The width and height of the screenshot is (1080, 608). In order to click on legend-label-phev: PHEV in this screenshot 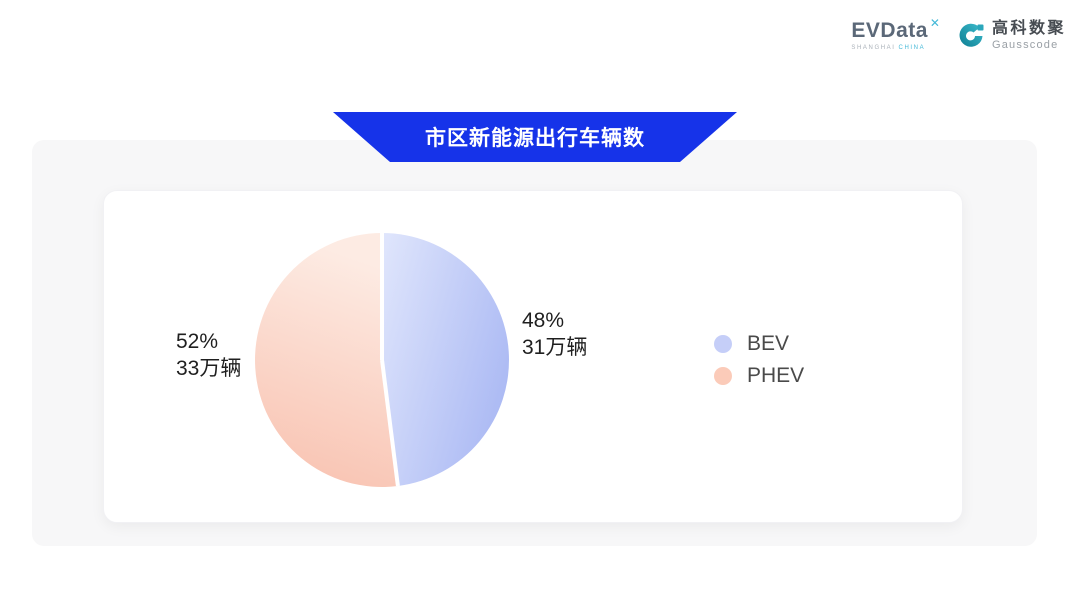, I will do `click(776, 375)`.